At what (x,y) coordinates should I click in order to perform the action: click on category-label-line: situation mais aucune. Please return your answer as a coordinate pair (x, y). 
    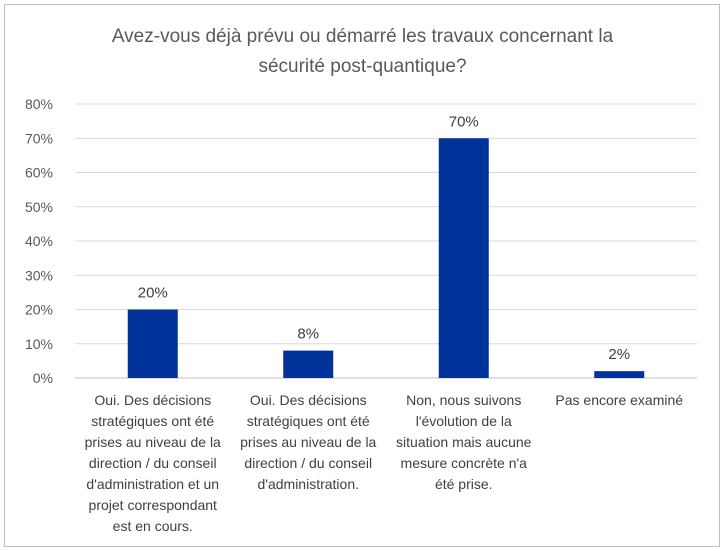
    Looking at the image, I should click on (464, 442).